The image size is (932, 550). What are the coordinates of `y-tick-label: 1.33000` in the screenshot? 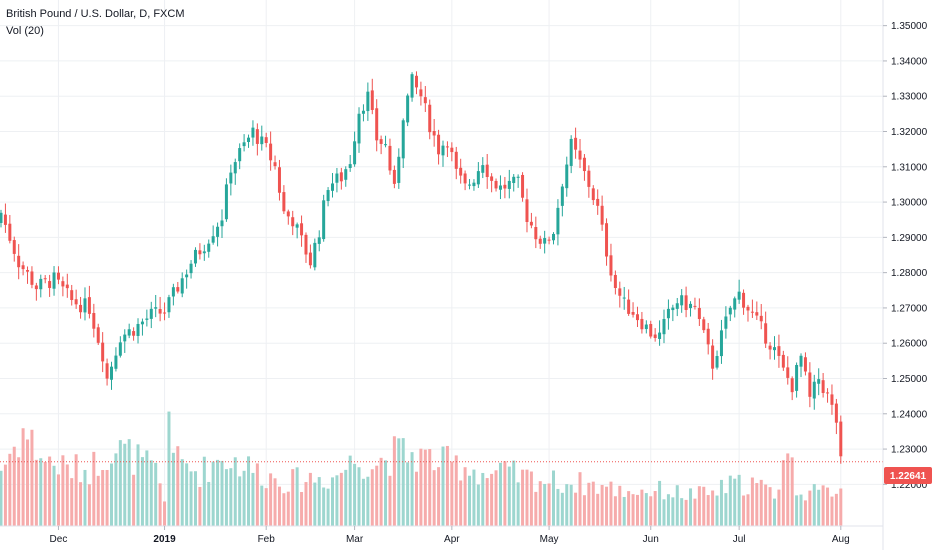 It's located at (909, 97).